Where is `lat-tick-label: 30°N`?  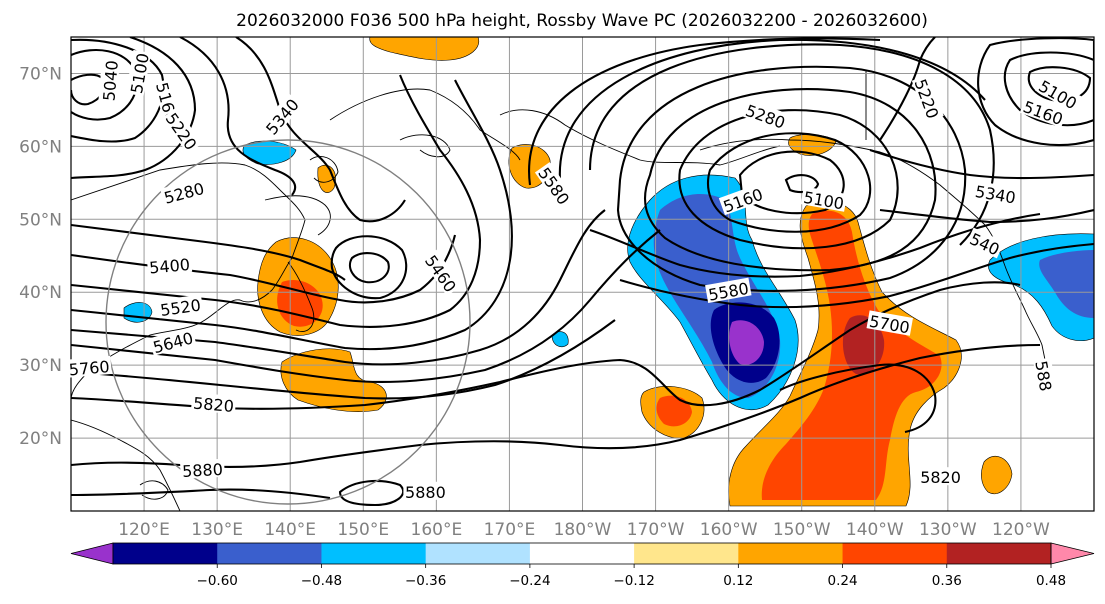
lat-tick-label: 30°N is located at coordinates (40, 366).